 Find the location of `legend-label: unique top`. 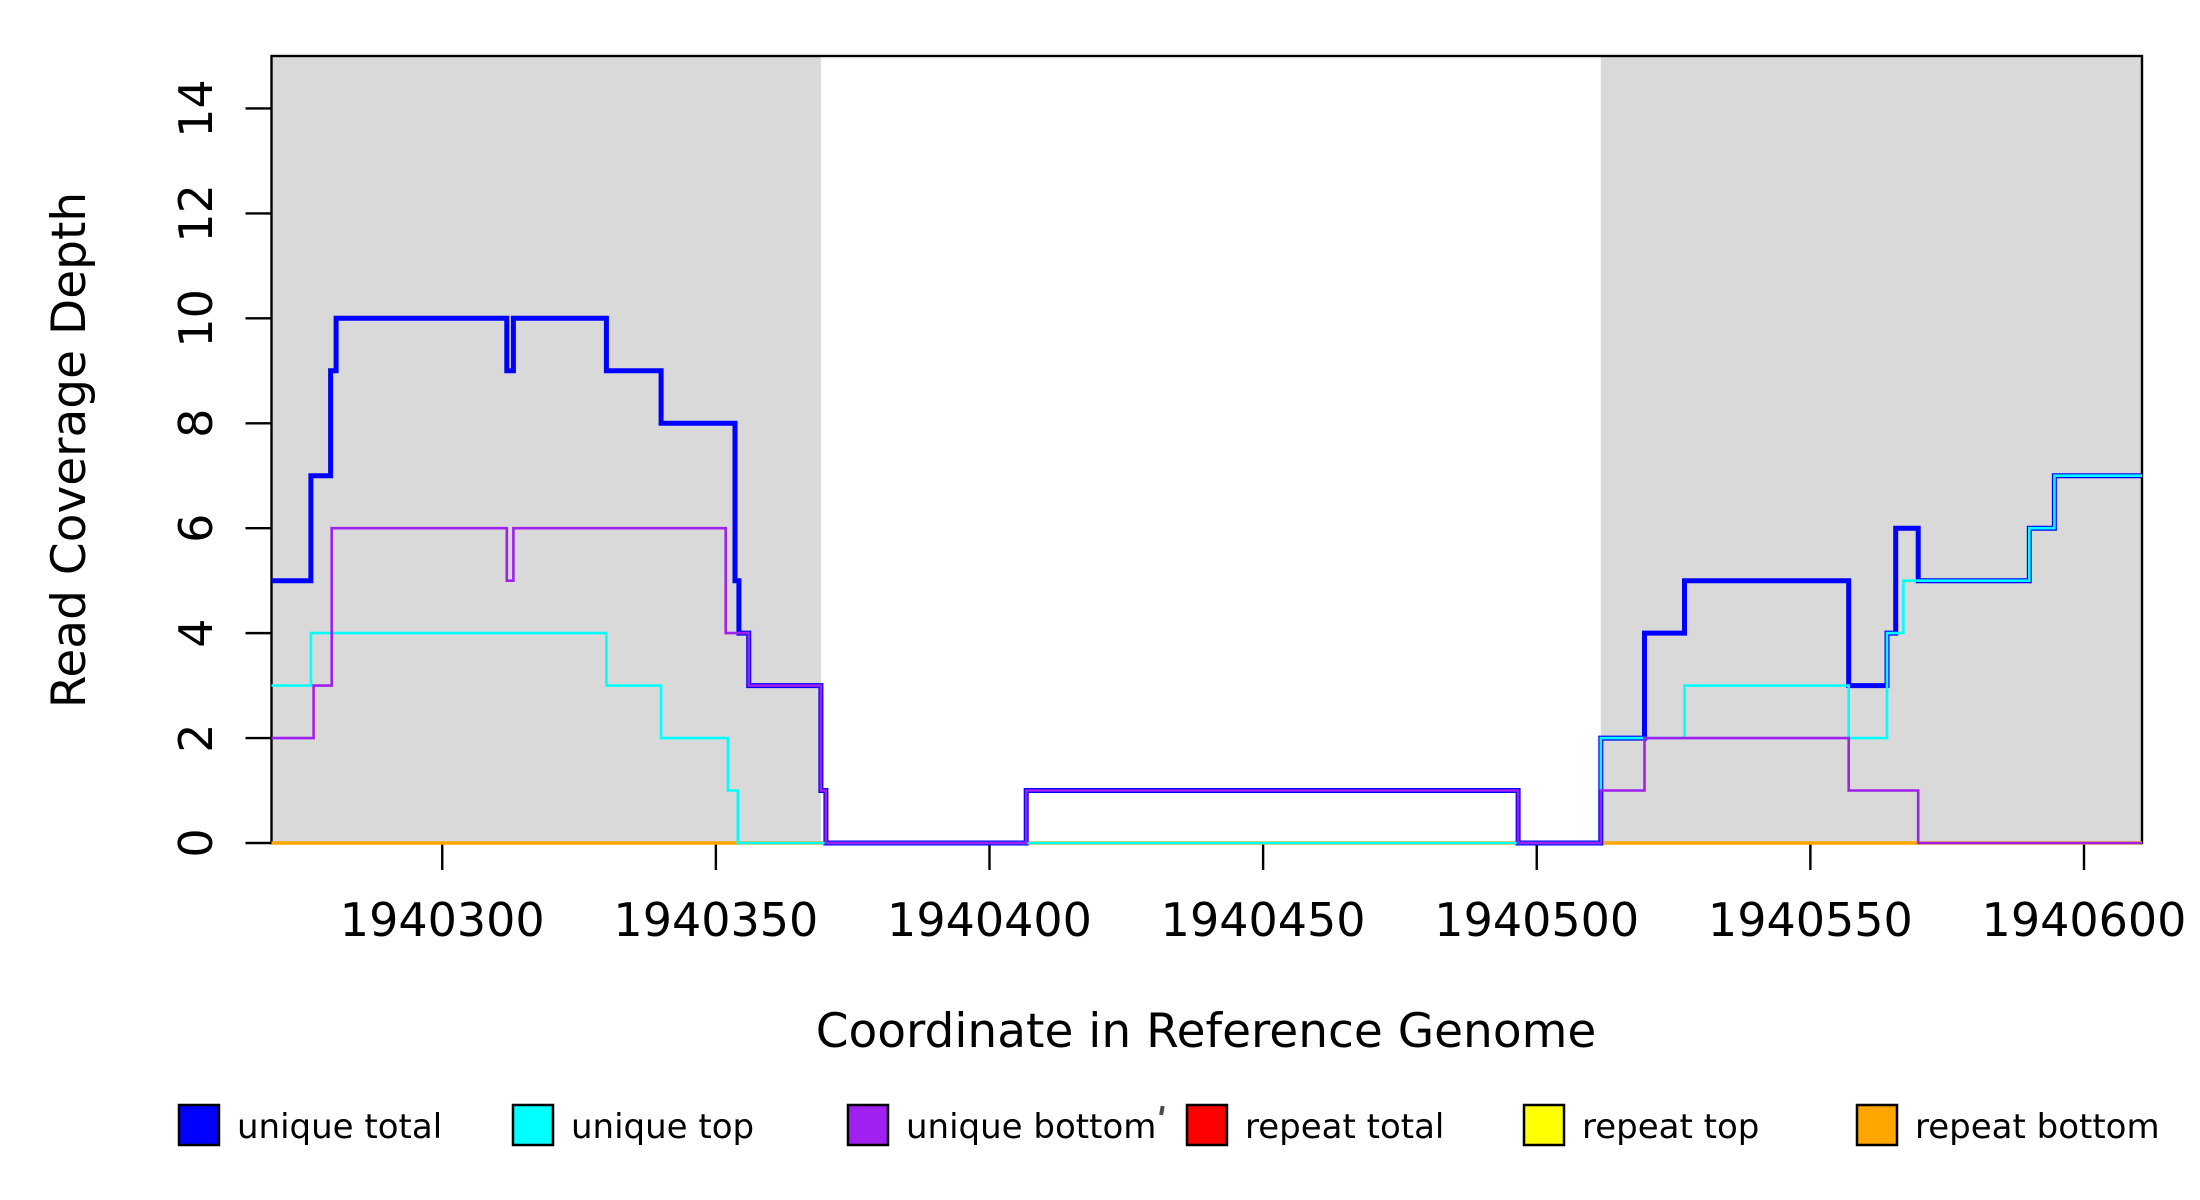

legend-label: unique top is located at coordinates (662, 1127).